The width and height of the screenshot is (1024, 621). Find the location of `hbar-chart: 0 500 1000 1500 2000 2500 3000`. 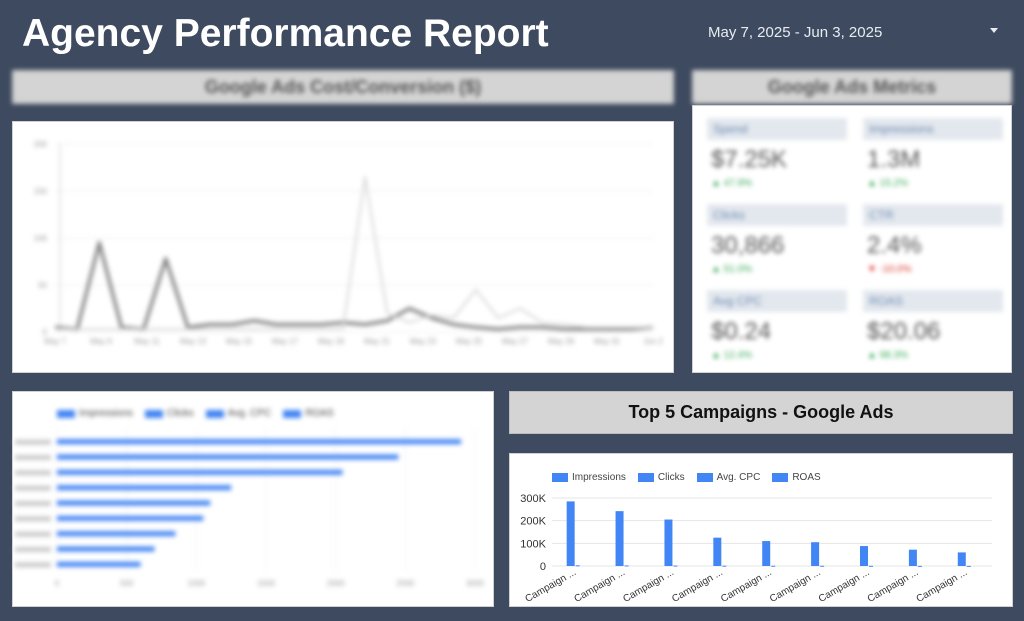

hbar-chart: 0 500 1000 1500 2000 2500 3000 is located at coordinates (249, 508).